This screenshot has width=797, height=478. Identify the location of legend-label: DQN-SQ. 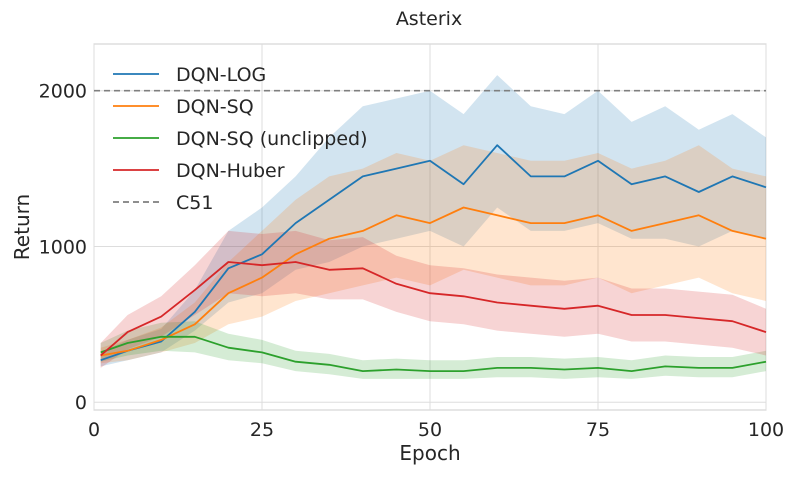
(215, 107).